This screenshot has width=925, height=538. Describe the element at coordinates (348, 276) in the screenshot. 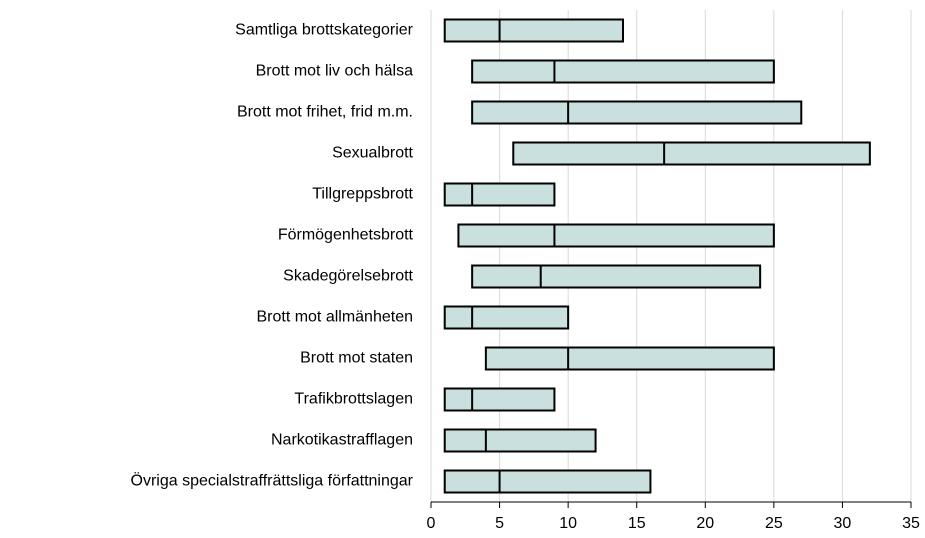

I see `y-tick-label: Skadegörelsebrott` at that location.